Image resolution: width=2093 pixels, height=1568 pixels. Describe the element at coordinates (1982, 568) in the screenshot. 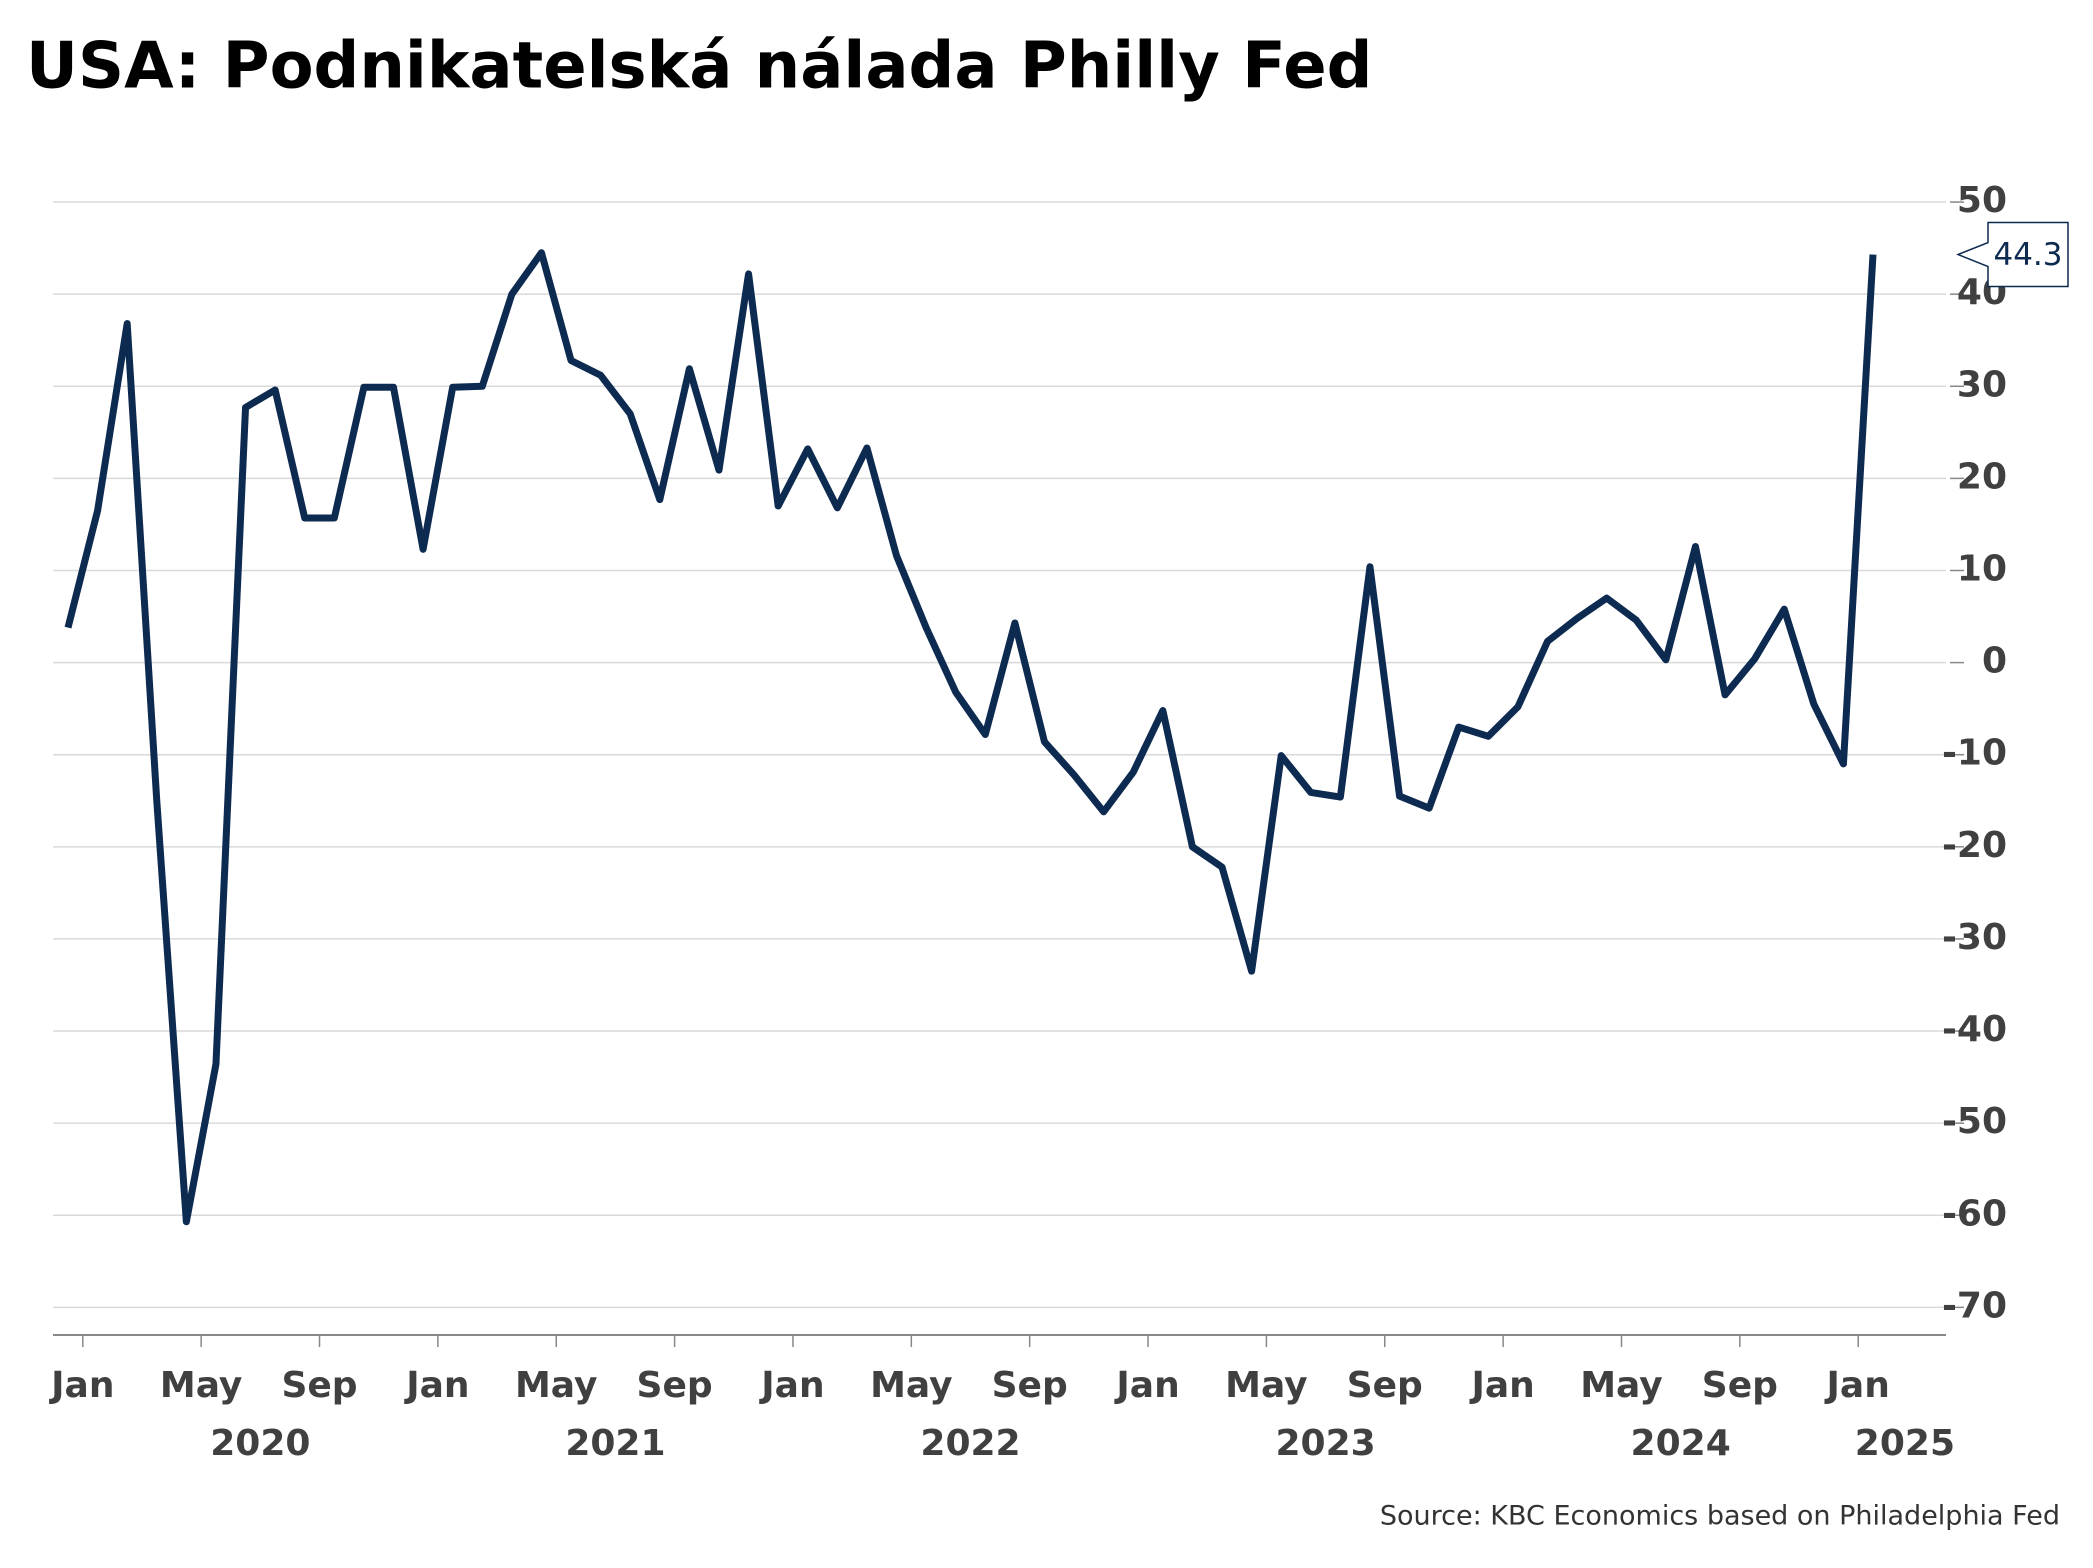

I see `y-tick-label: 10` at that location.